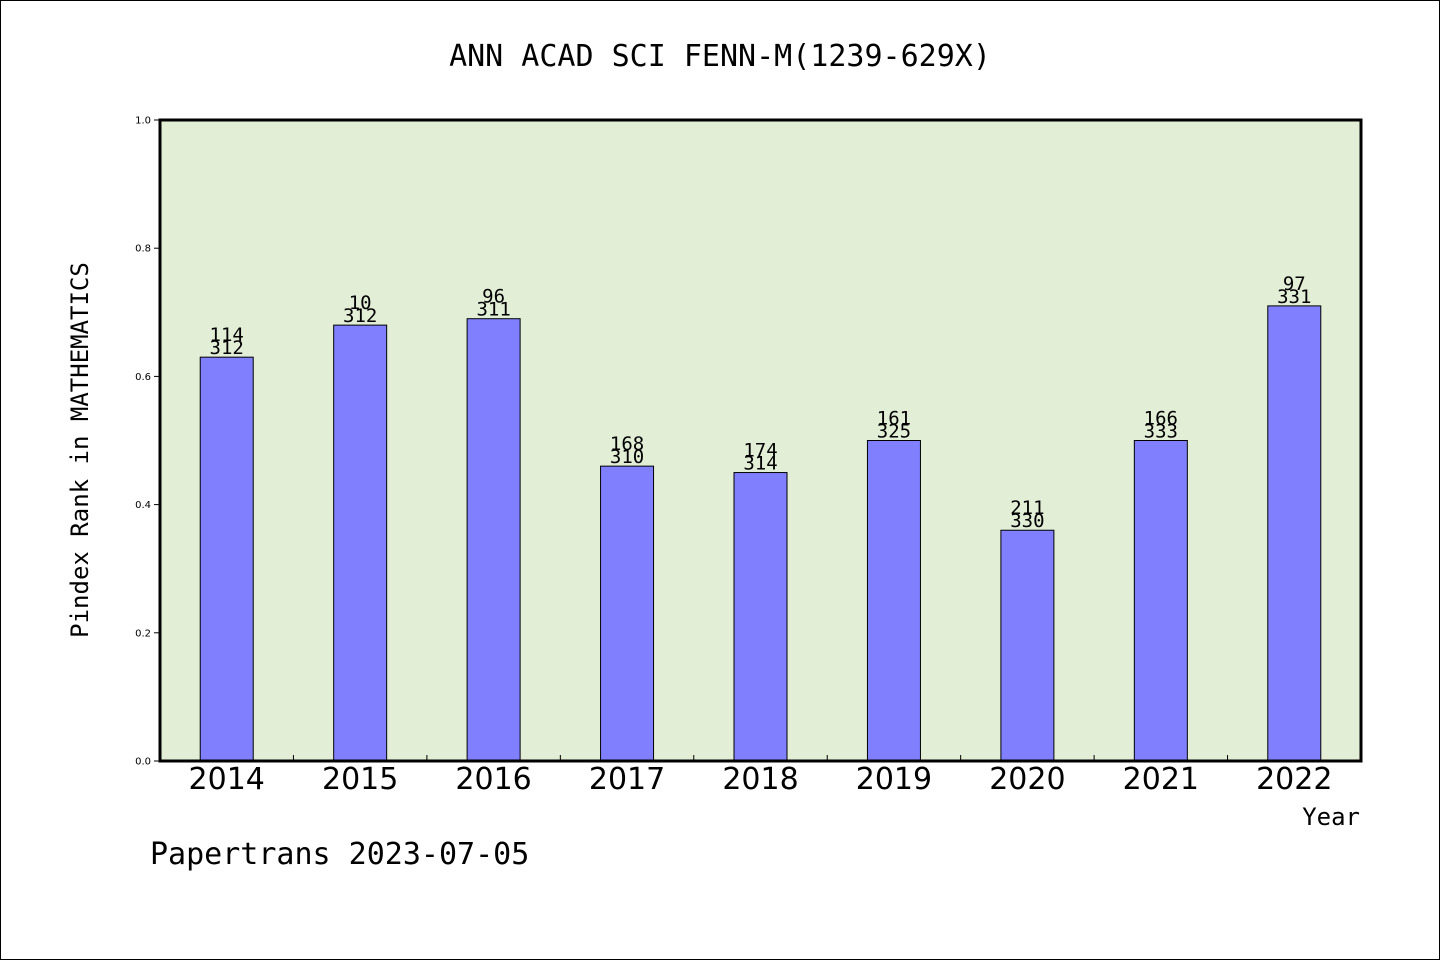  Describe the element at coordinates (1331, 817) in the screenshot. I see `x-axis-label: Year` at that location.